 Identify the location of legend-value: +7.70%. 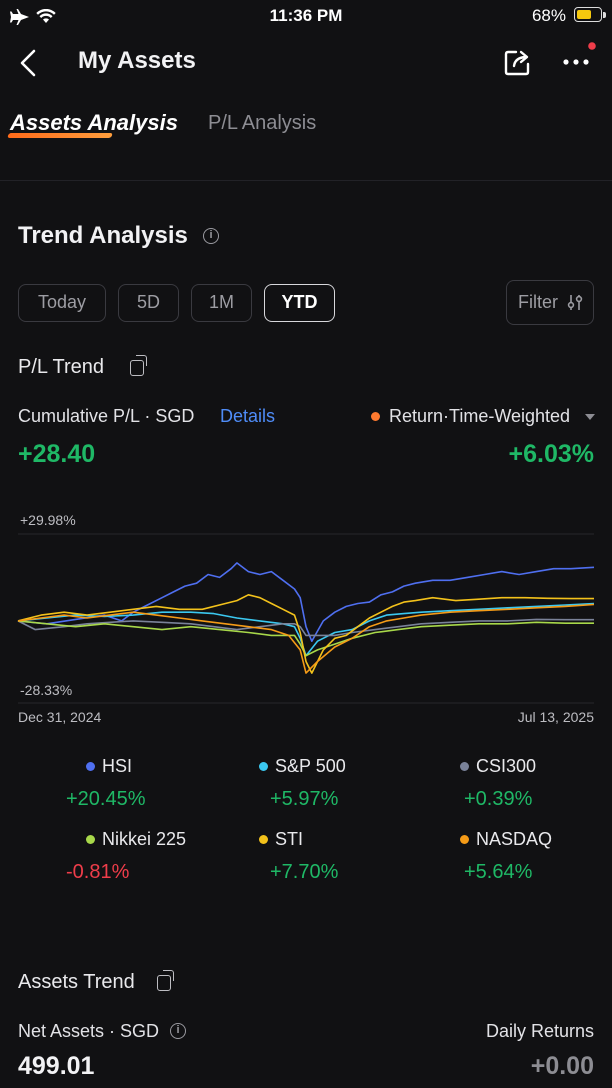
(304, 872).